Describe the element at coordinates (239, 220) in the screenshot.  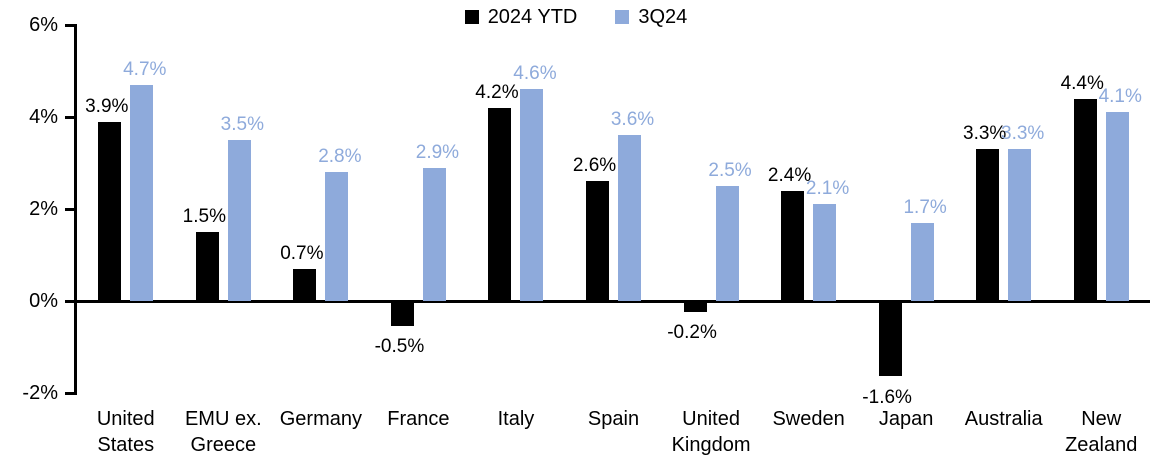
I see `bar-3q24-emu-ex-greece` at that location.